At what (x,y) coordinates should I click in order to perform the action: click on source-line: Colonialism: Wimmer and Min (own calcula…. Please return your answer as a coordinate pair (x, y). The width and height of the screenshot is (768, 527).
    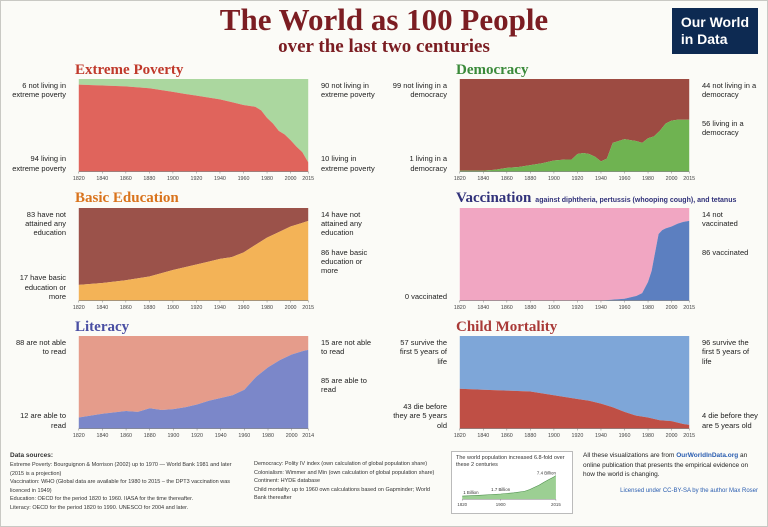
    Looking at the image, I should click on (344, 472).